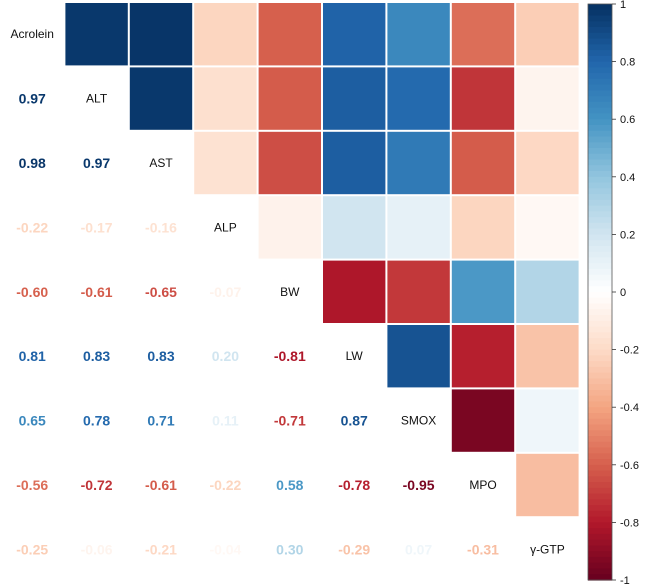 The width and height of the screenshot is (646, 586). What do you see at coordinates (289, 549) in the screenshot?
I see `correlation-value: 0.30` at bounding box center [289, 549].